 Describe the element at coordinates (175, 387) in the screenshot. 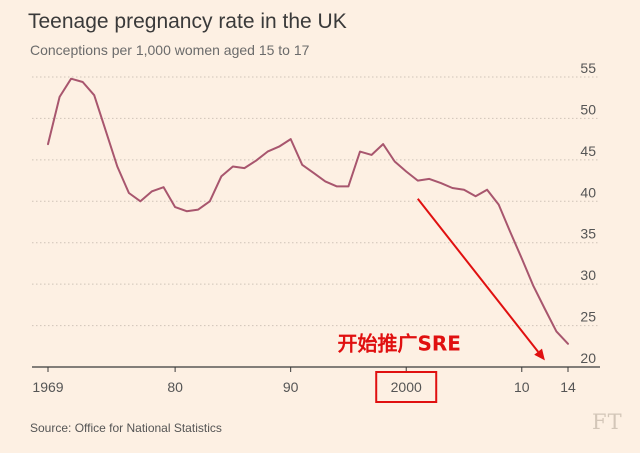

I see `x-tick-label: 80` at that location.